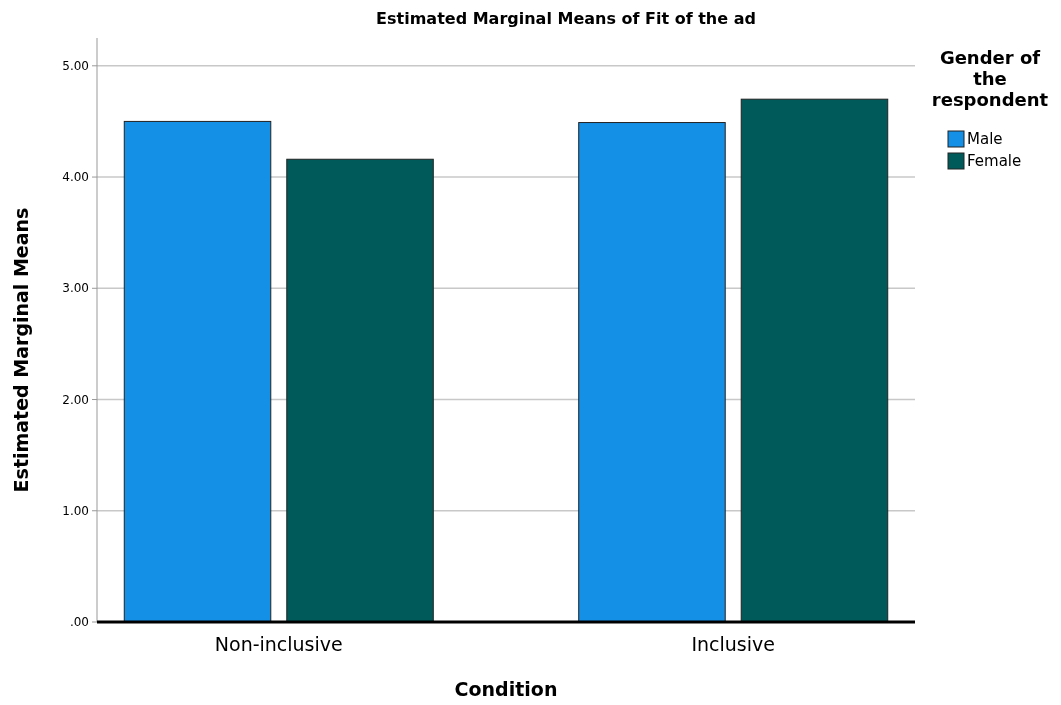 The image size is (1061, 705). I want to click on legend-label: Male, so click(985, 139).